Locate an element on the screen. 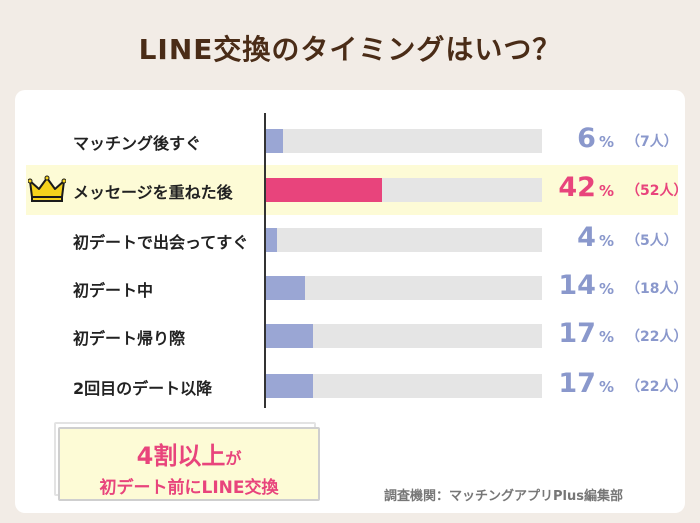 The image size is (700, 523). value-number: 4 is located at coordinates (586, 237).